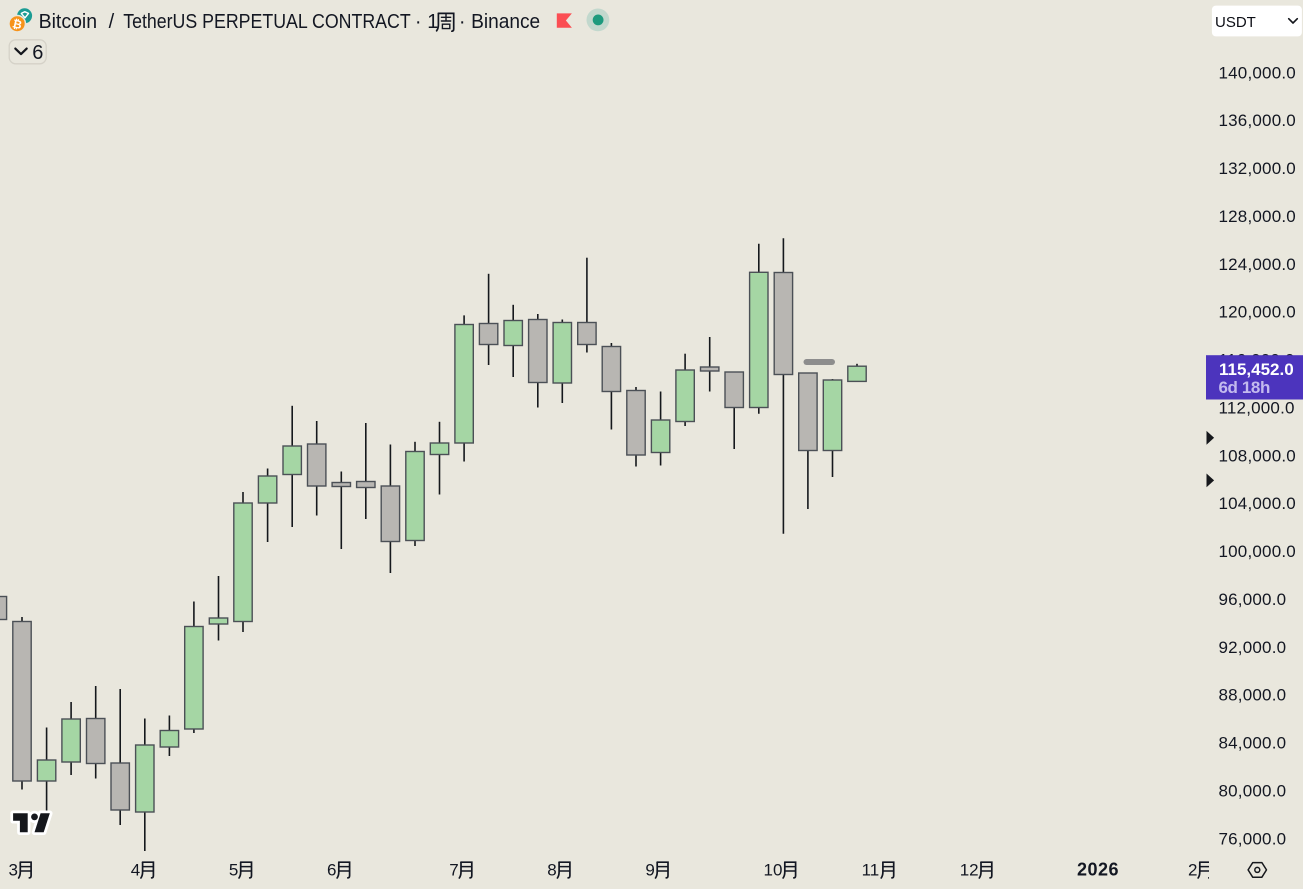  I want to click on svg-text: 92,000.0, so click(1253, 647).